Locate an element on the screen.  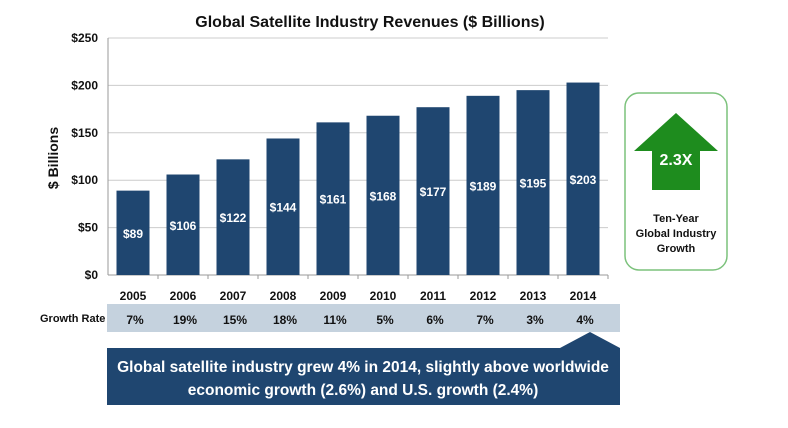
growth-multiplier: 2.3X is located at coordinates (676, 160).